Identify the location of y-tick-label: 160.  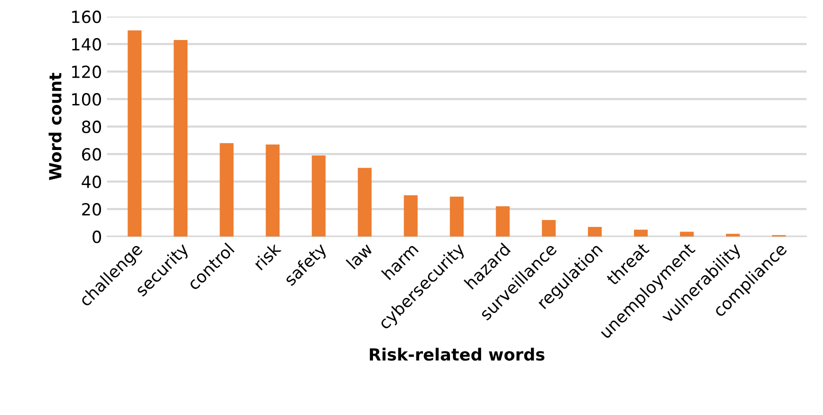
(87, 17).